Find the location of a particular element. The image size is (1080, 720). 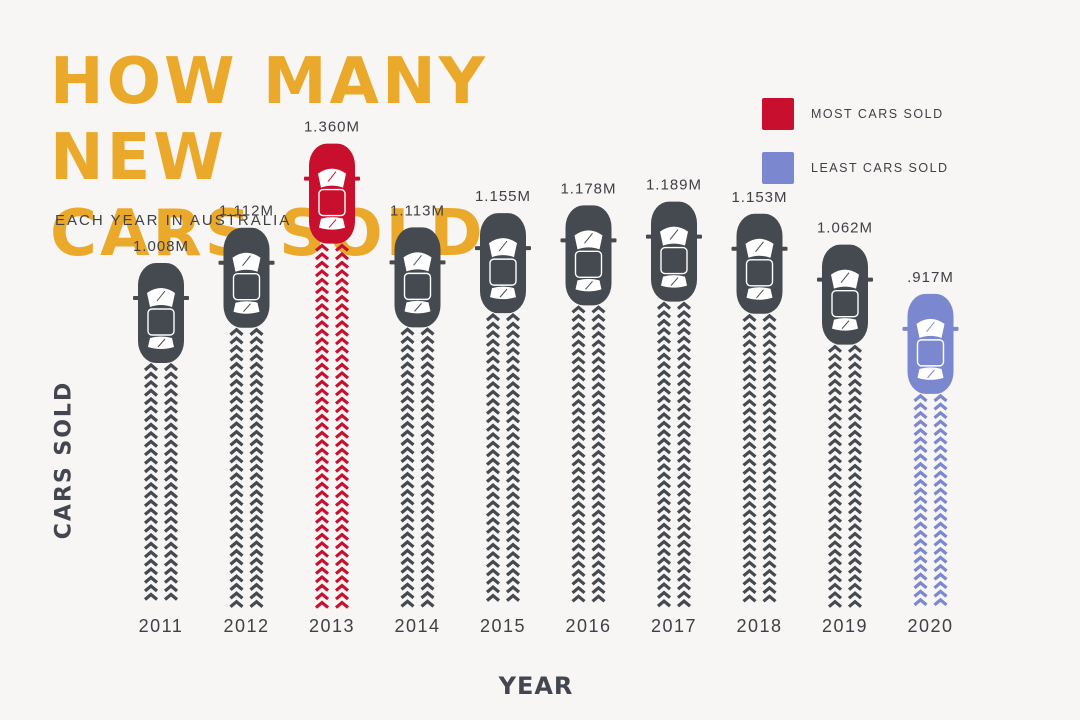

x-axis-label: YEAR is located at coordinates (536, 686).